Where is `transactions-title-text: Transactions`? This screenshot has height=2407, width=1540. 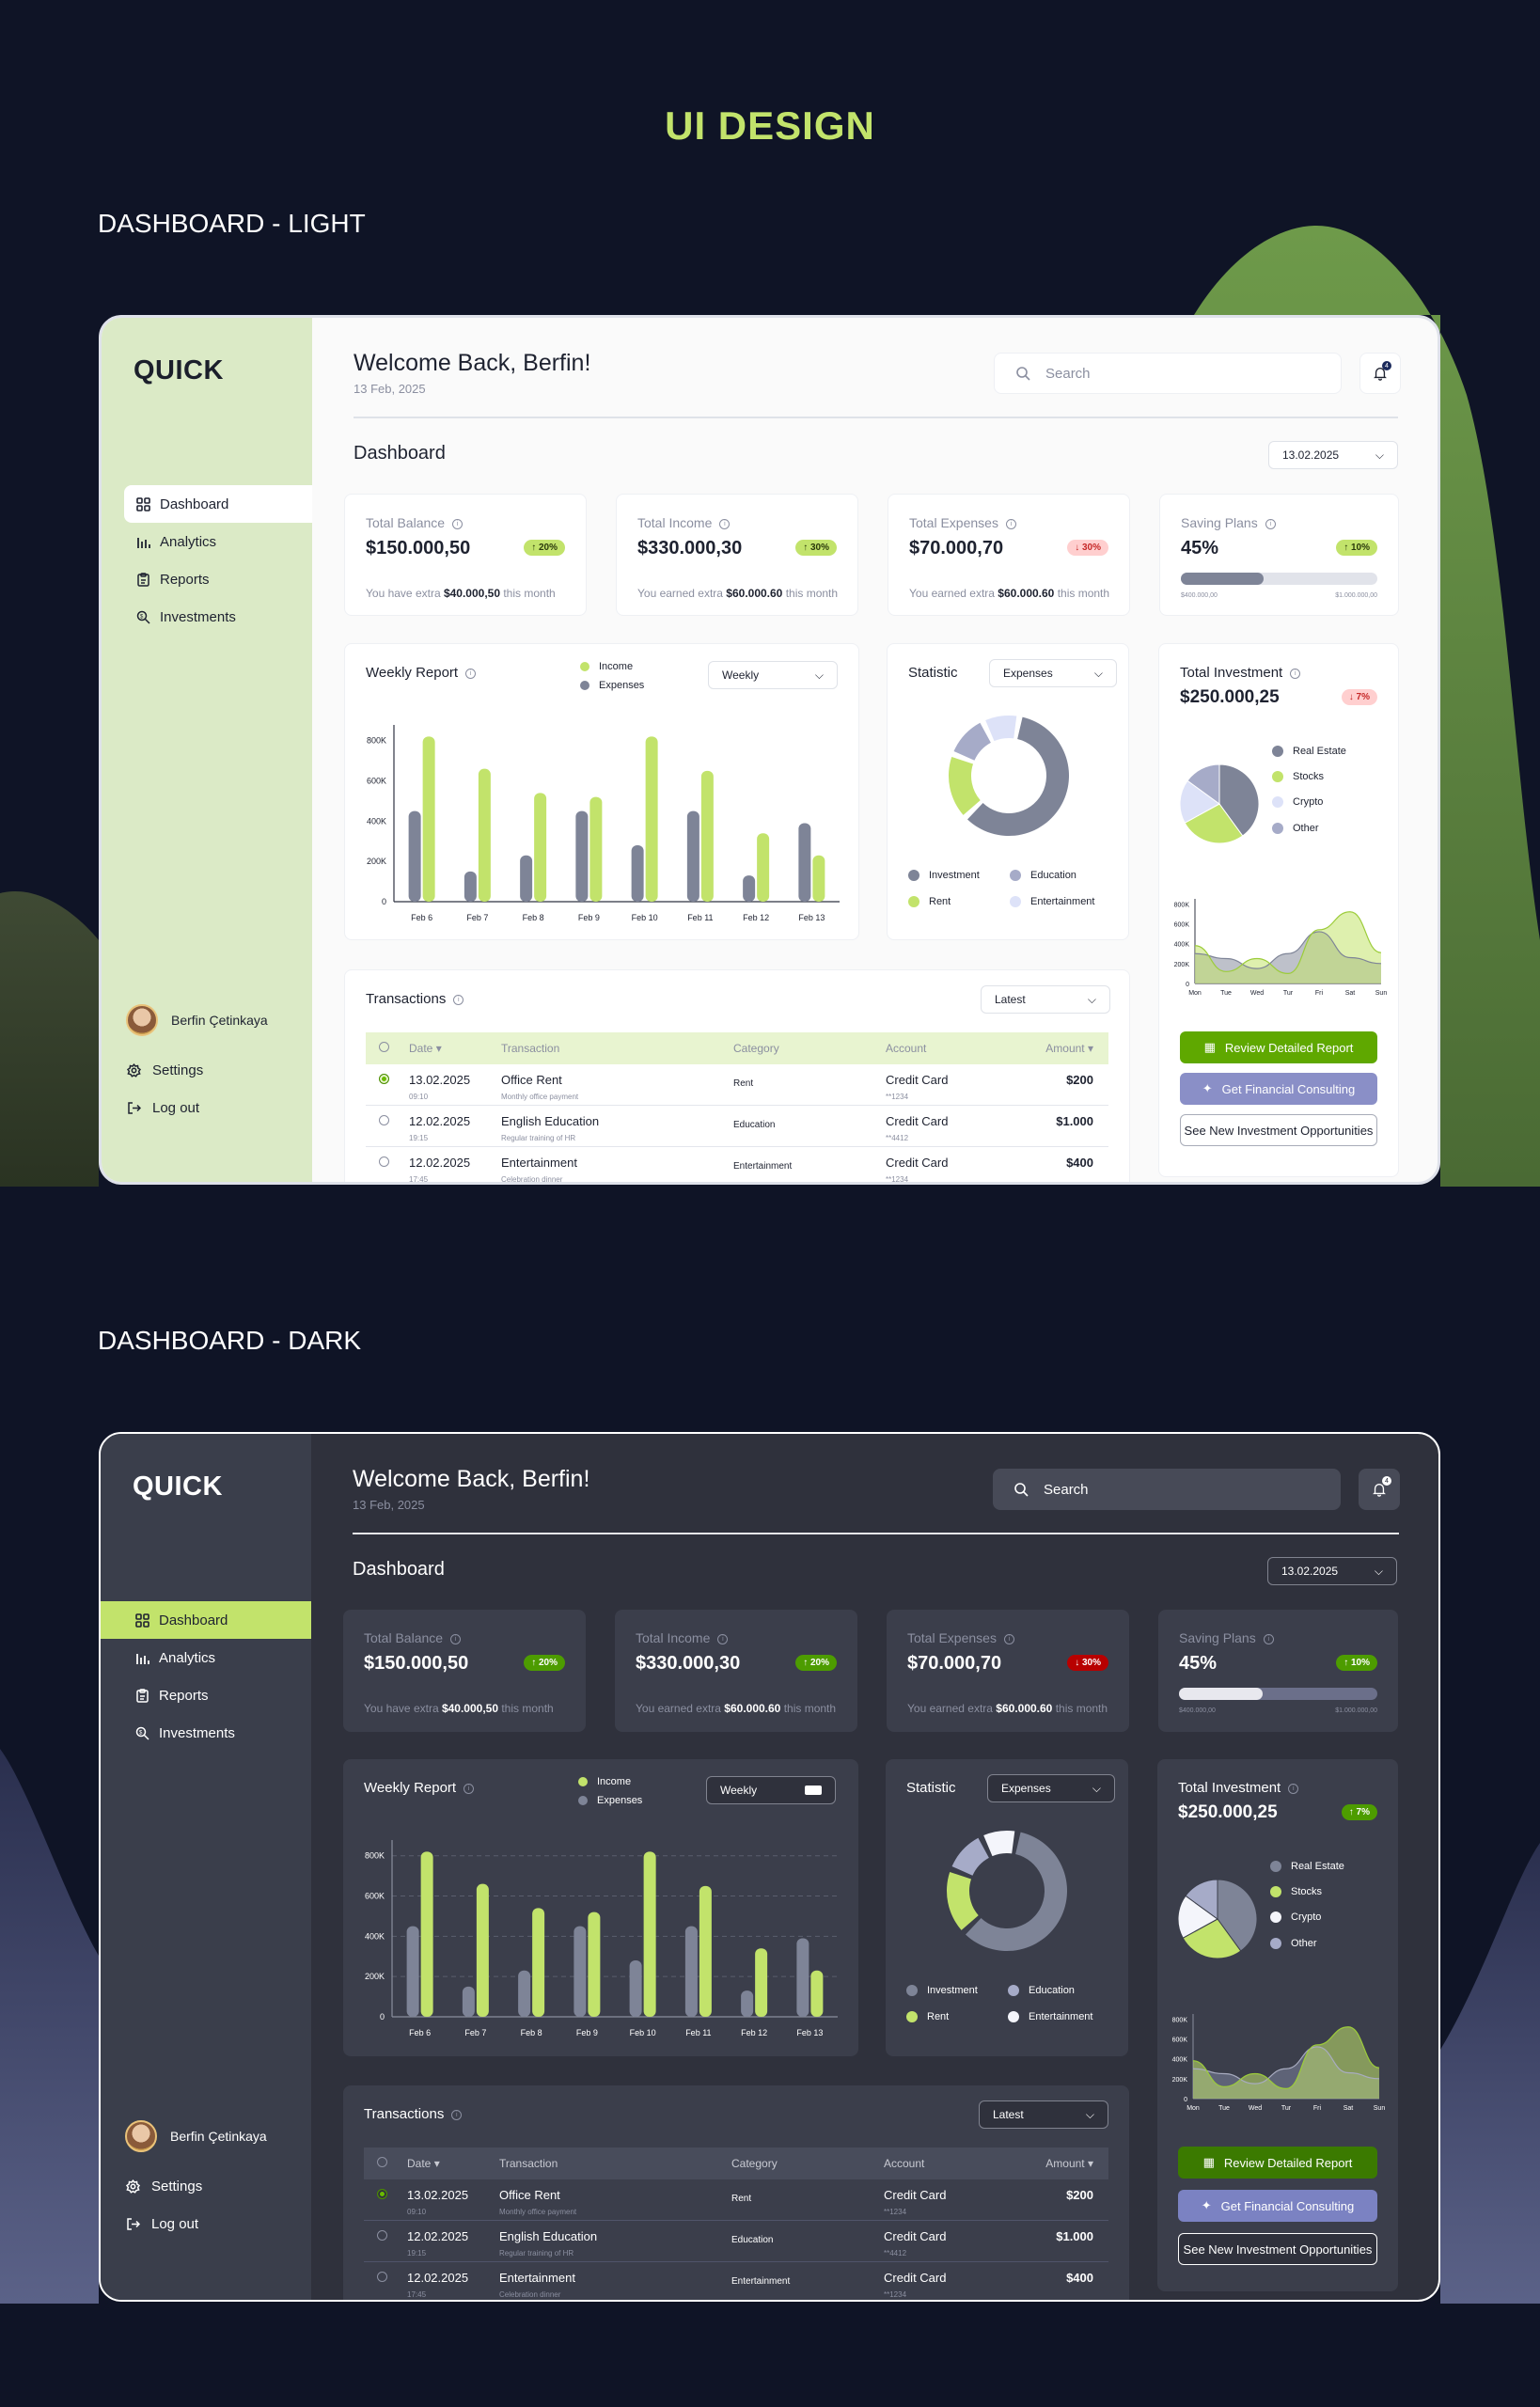
transactions-title-text: Transactions is located at coordinates (404, 2114).